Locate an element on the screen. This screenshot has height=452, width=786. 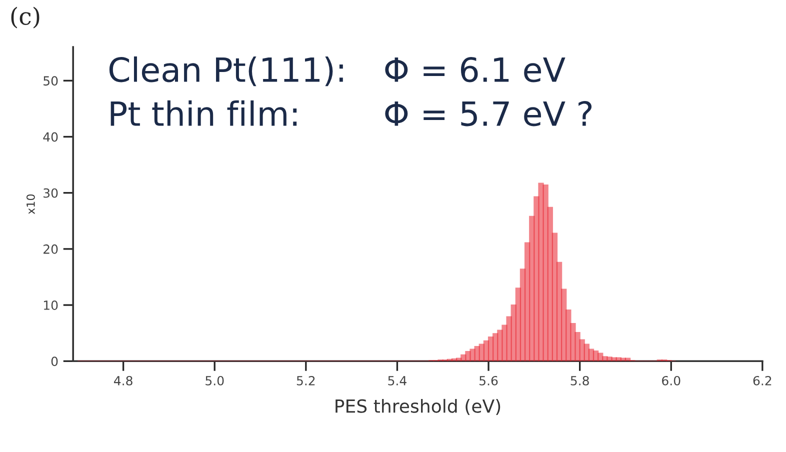
annotation: Φ = 6.1 eV is located at coordinates (475, 69).